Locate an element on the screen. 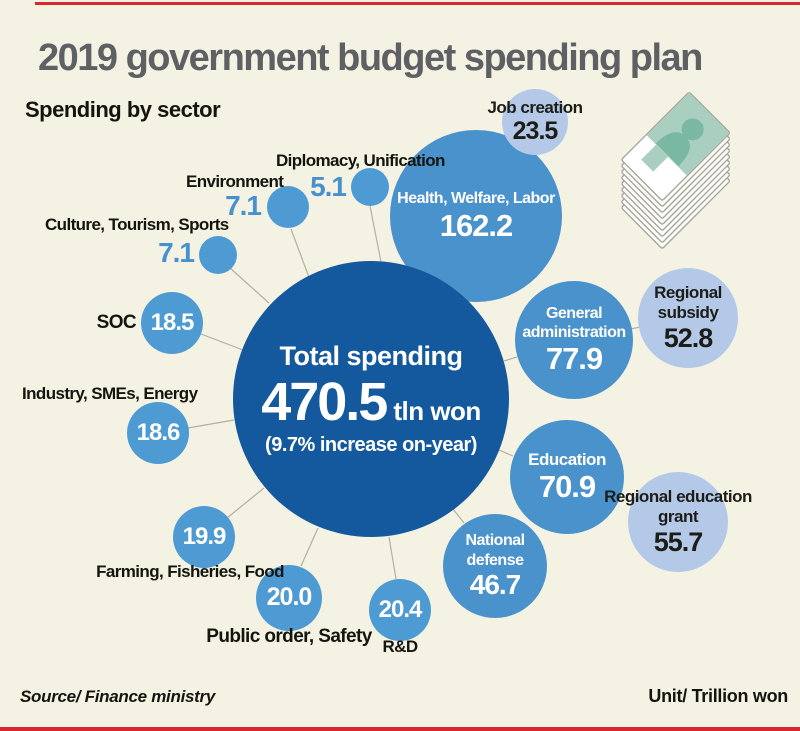  bubble-national-defense: National defense 46.7 is located at coordinates (495, 566).